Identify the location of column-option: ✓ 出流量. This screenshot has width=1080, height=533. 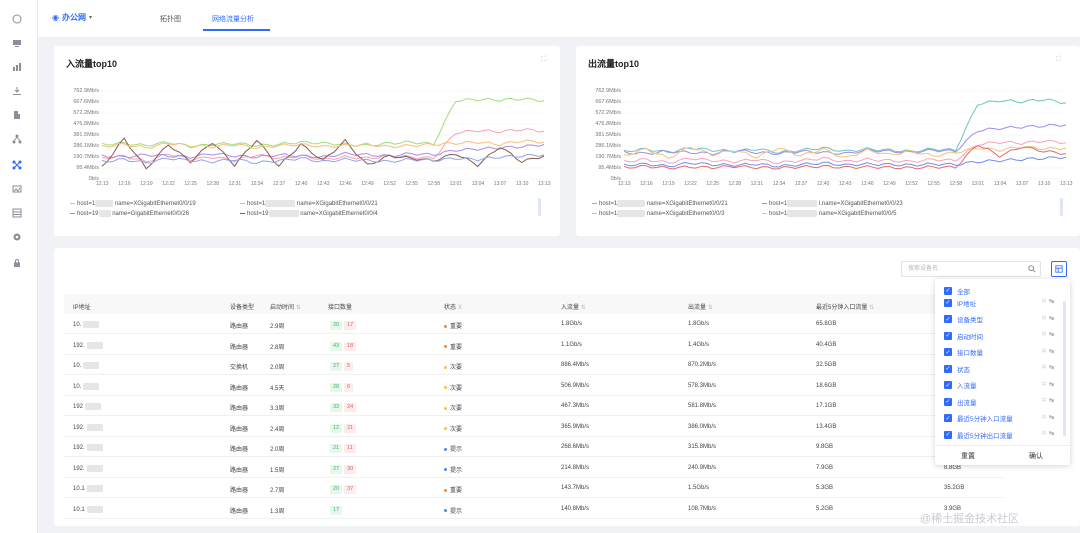
(960, 402).